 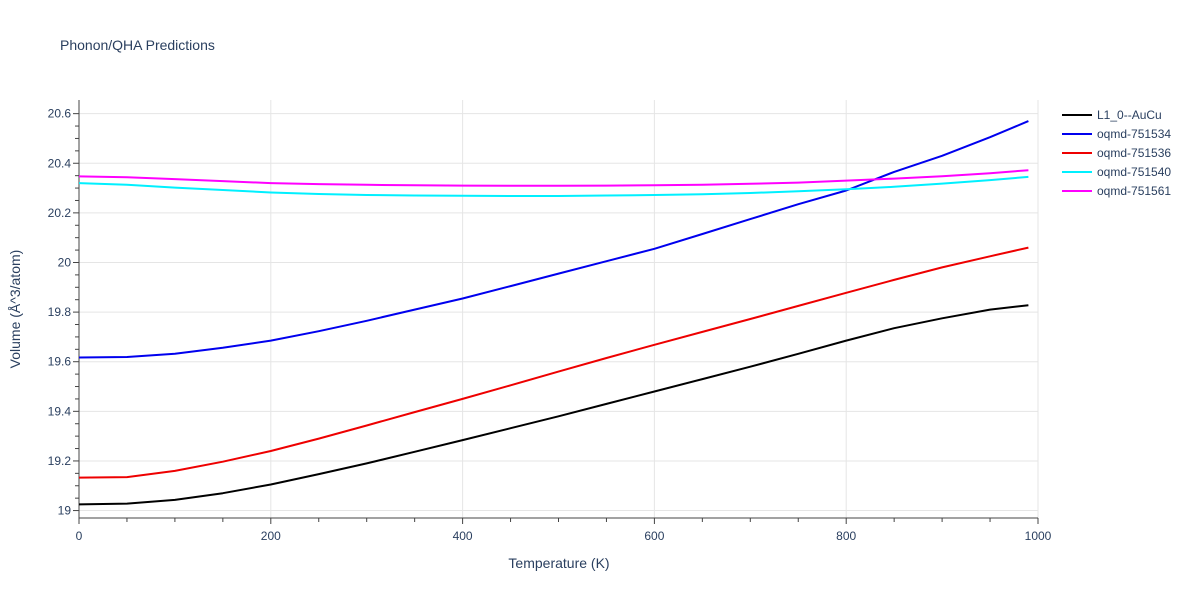 What do you see at coordinates (65, 262) in the screenshot?
I see `y-tick-label: 20` at bounding box center [65, 262].